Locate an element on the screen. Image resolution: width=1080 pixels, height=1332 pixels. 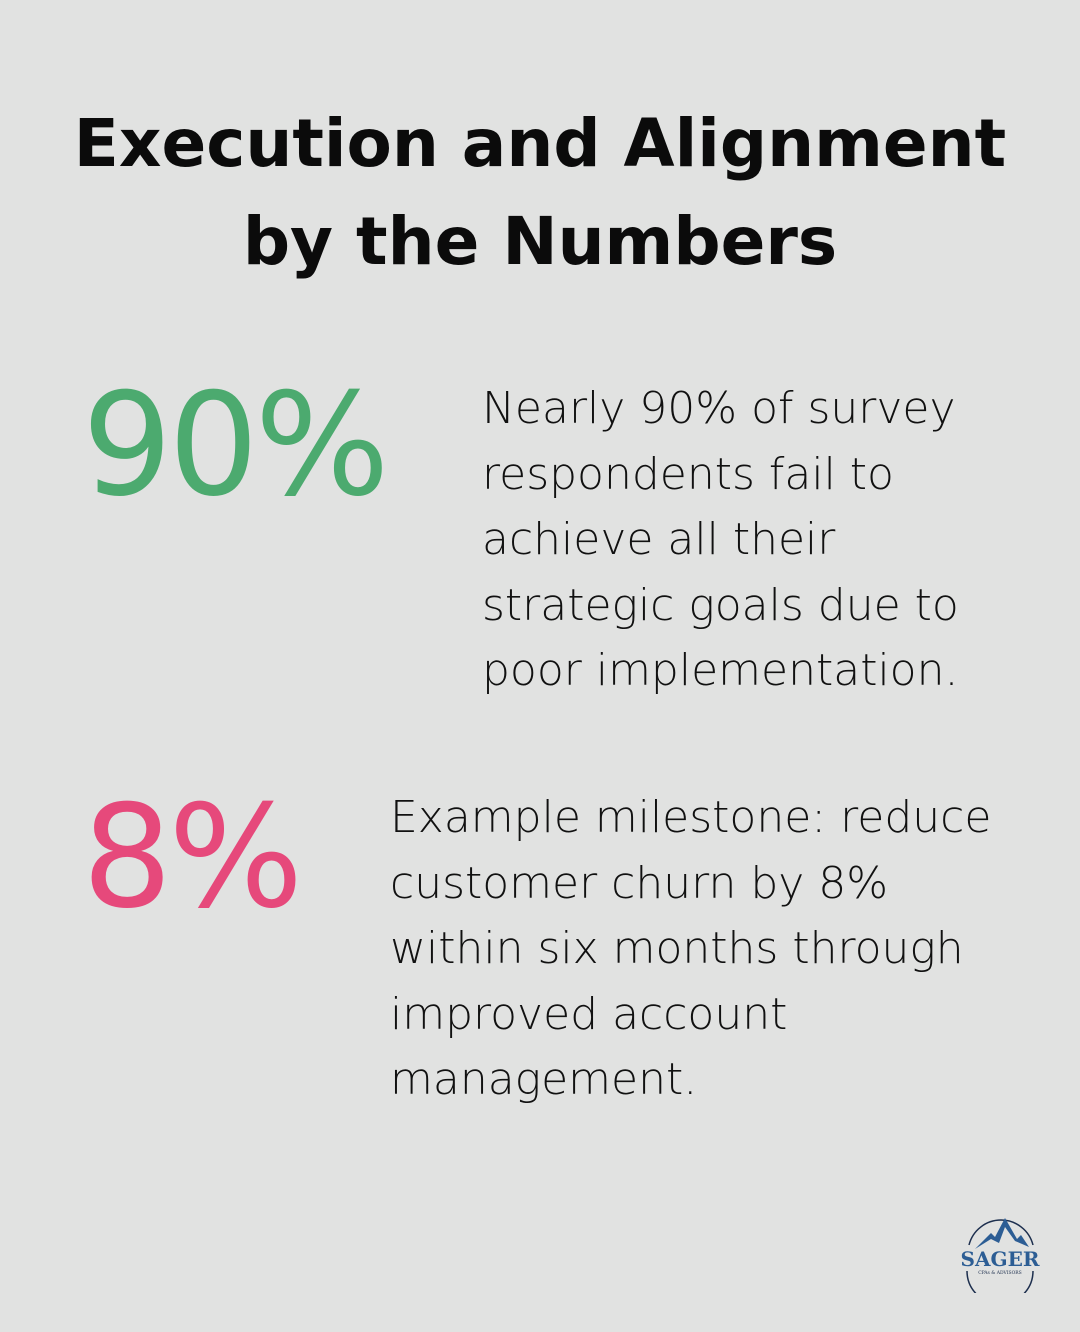
logo-tagline: CPAs & ADVISORS is located at coordinates (1000, 1273).